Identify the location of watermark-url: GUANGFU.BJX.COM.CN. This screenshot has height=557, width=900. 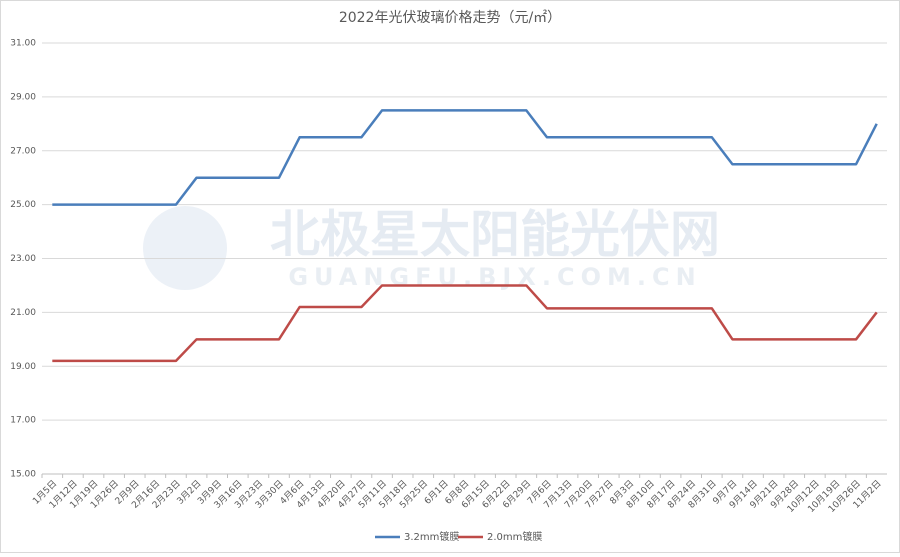
(494, 277).